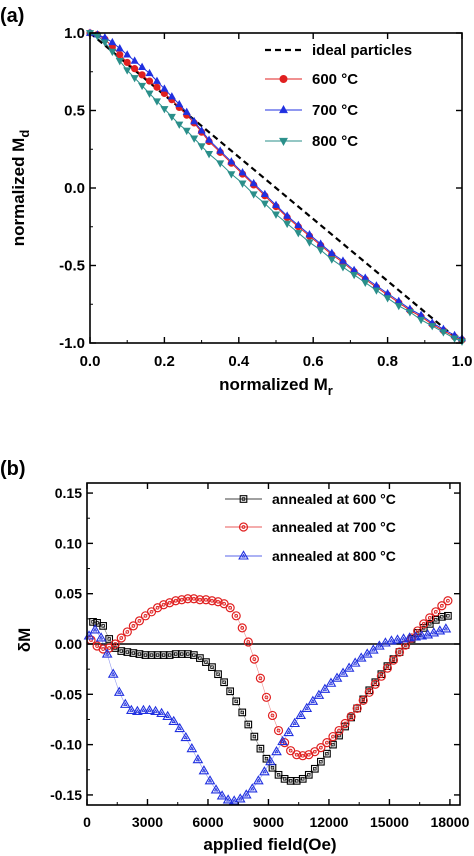  Describe the element at coordinates (24, 640) in the screenshot. I see `y-axis-title: δM` at that location.